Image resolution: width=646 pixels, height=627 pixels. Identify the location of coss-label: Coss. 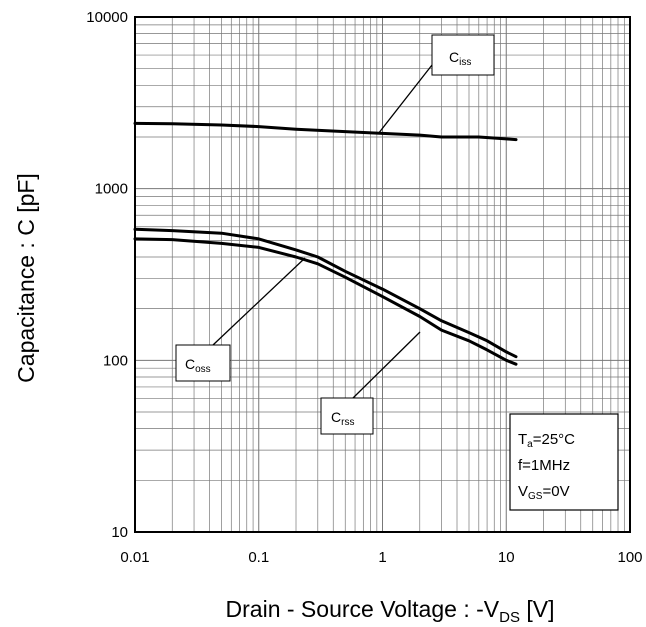
(198, 365).